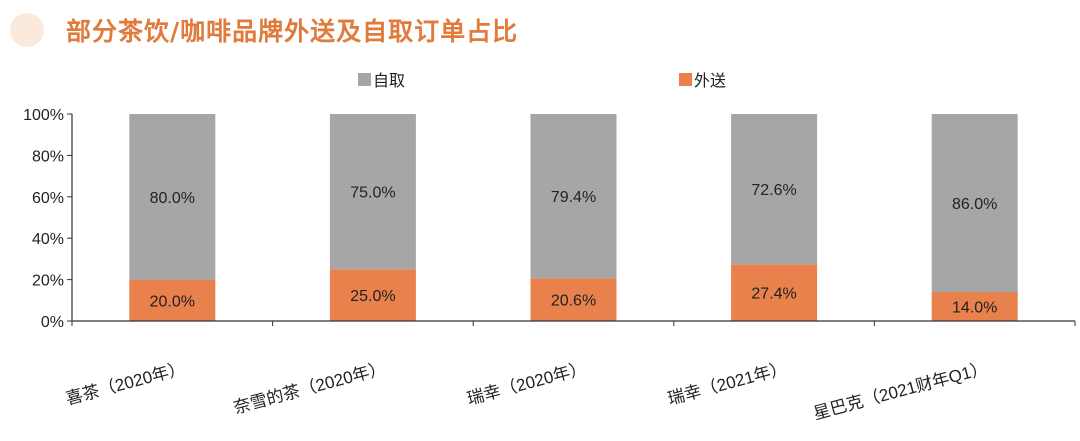 The height and width of the screenshot is (441, 1080). I want to click on data-label-pickup: 80.0%, so click(172, 198).